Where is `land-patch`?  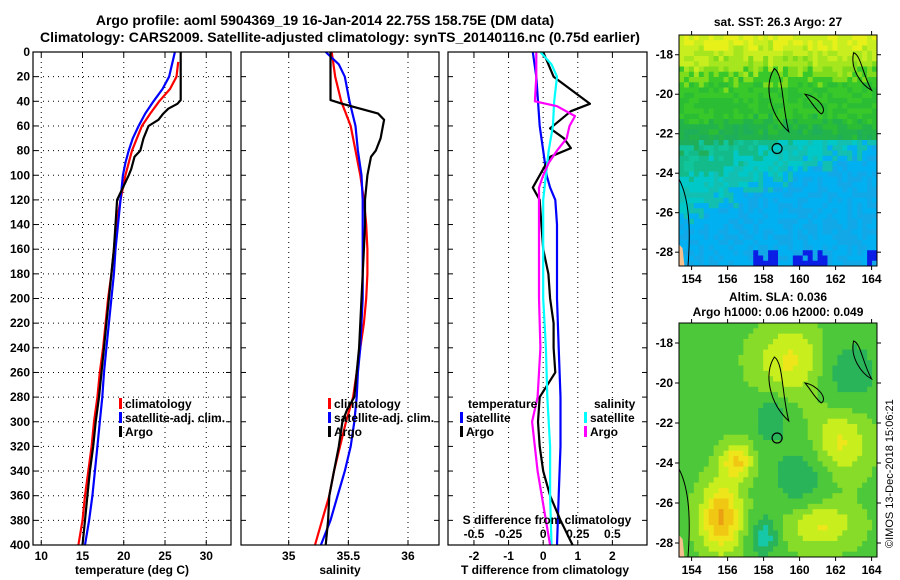 land-patch is located at coordinates (682, 255).